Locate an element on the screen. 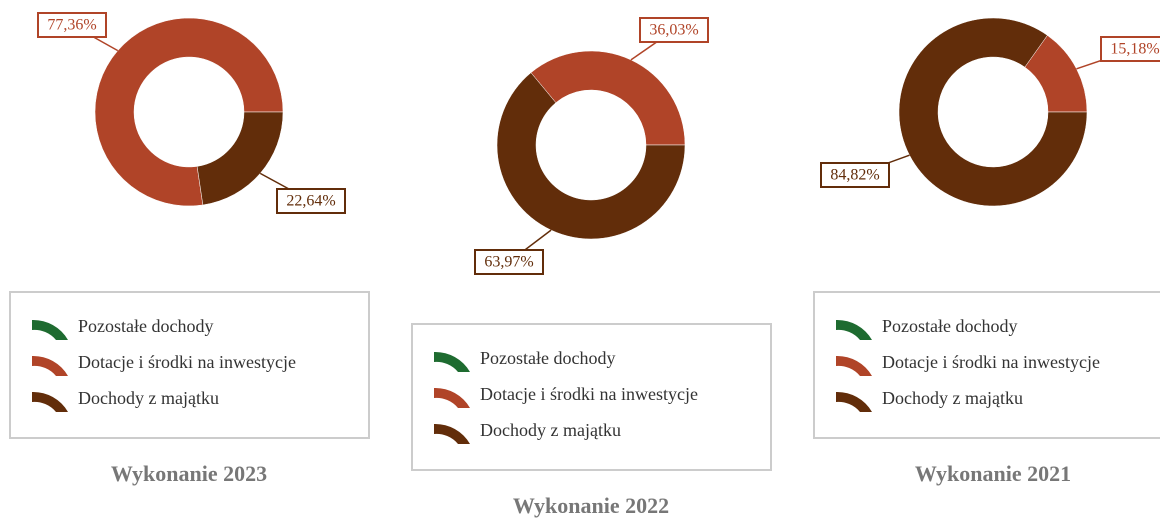 This screenshot has height=521, width=1160. data-label: 15,18% is located at coordinates (1134, 49).